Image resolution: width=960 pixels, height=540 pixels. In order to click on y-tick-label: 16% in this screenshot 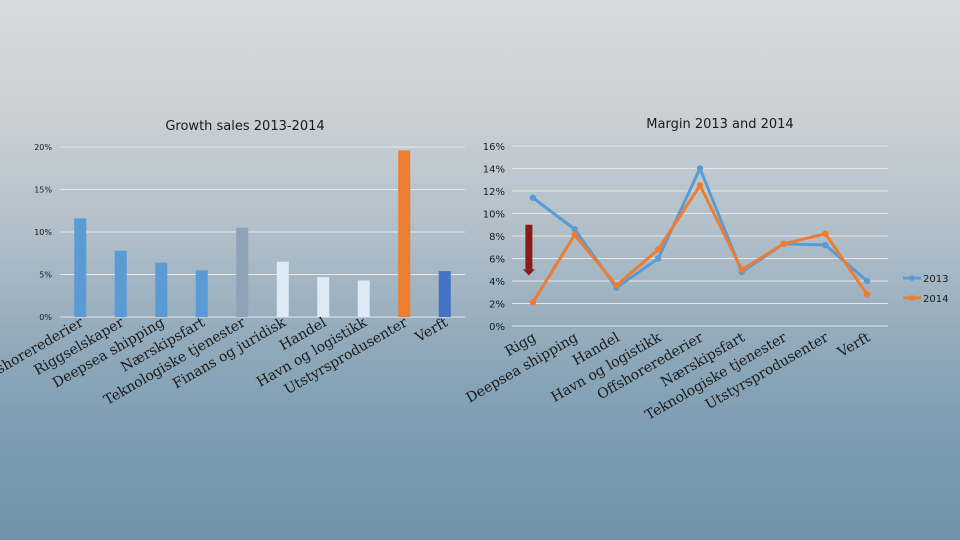, I will do `click(494, 147)`.